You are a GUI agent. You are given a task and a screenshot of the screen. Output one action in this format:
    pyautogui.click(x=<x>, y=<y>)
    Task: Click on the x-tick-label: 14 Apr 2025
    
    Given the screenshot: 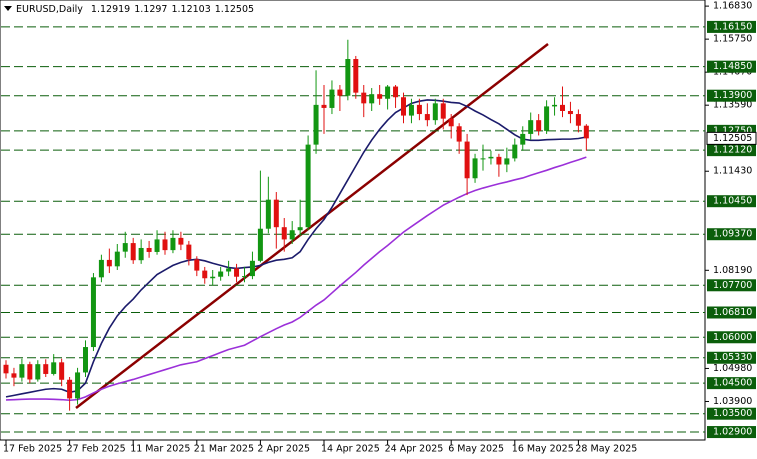 What is the action you would take?
    pyautogui.click(x=350, y=449)
    